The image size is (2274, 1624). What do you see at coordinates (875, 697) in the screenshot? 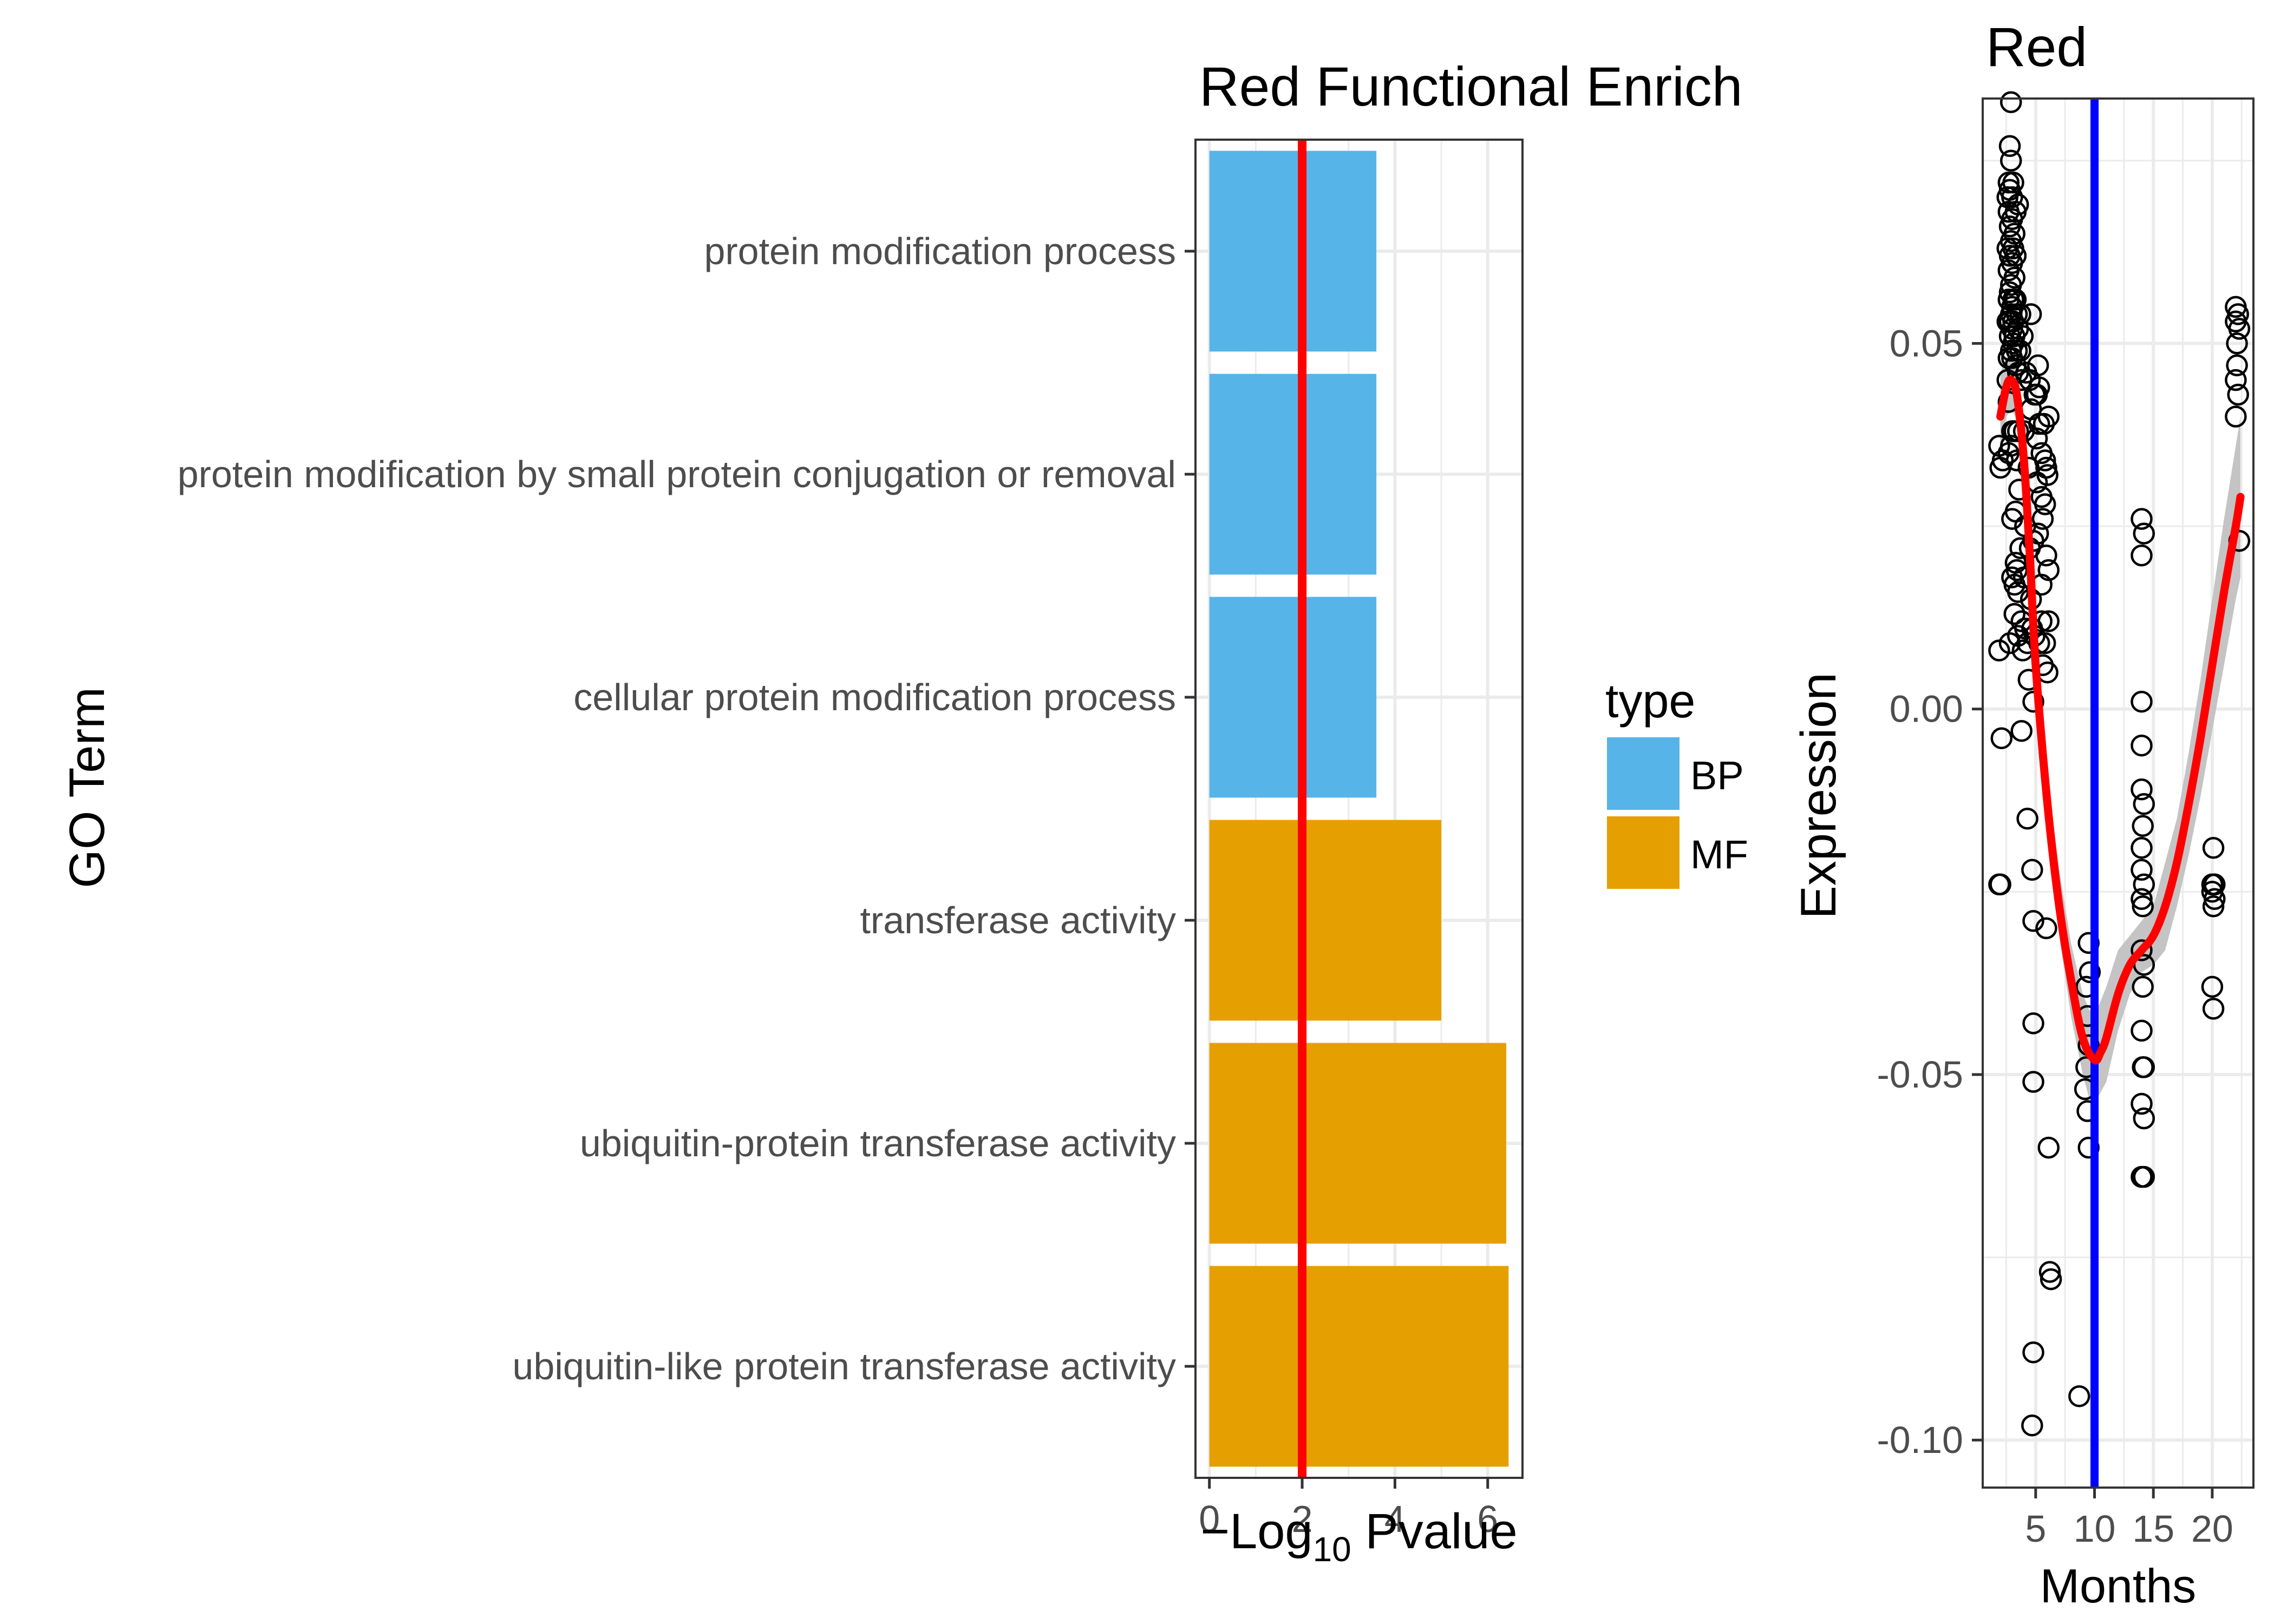
I see `category-label: cellular protein modification process` at bounding box center [875, 697].